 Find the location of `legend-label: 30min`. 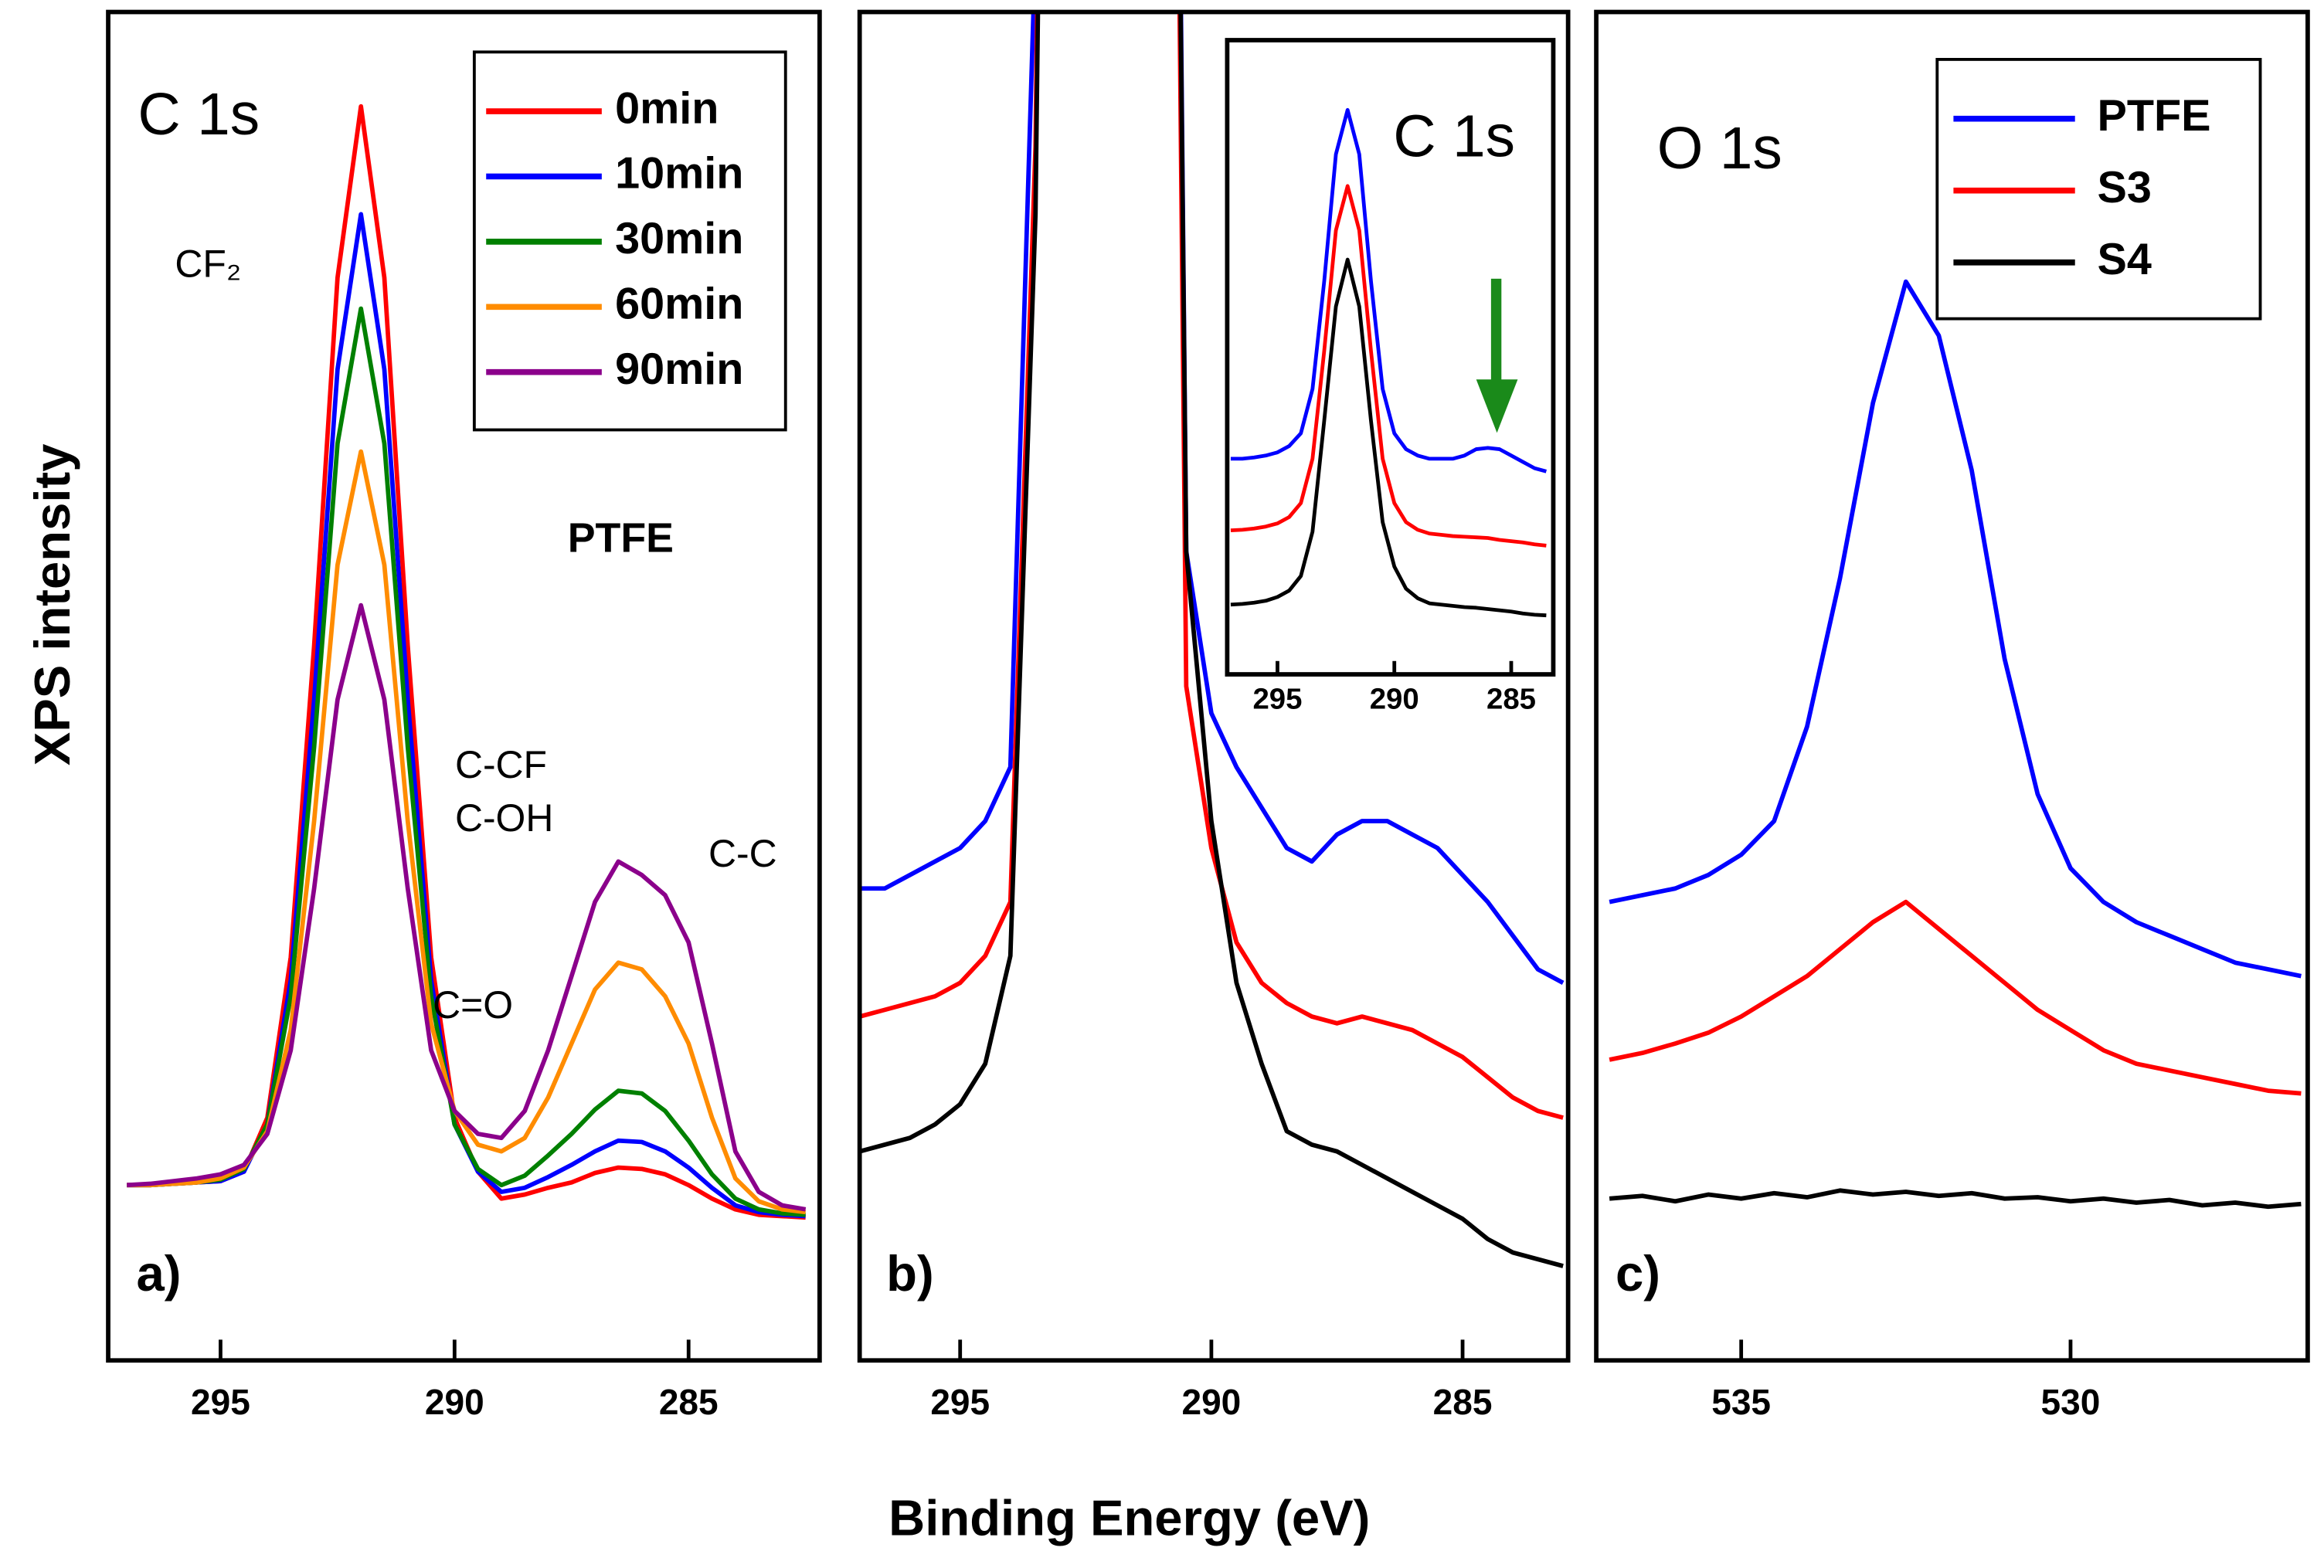

legend-label: 30min is located at coordinates (679, 238).